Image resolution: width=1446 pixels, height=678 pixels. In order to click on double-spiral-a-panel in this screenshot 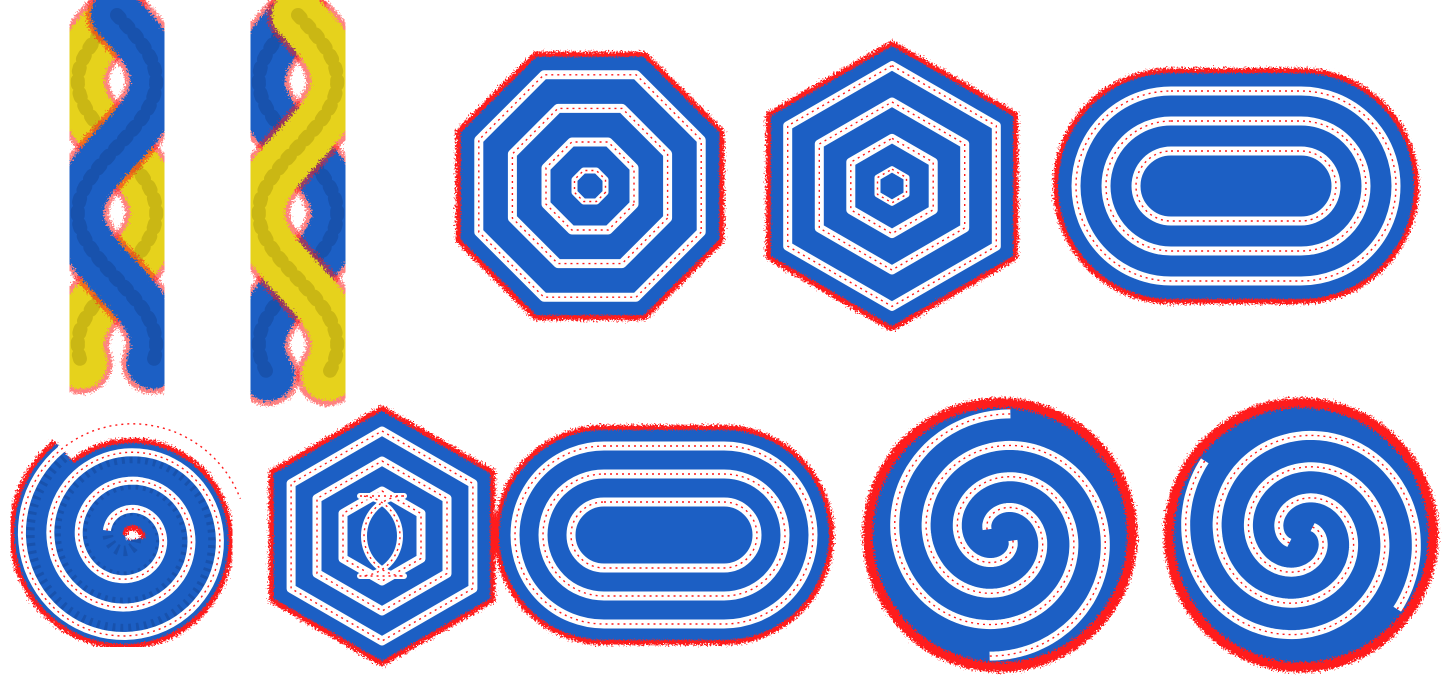, I will do `click(1000, 535)`.